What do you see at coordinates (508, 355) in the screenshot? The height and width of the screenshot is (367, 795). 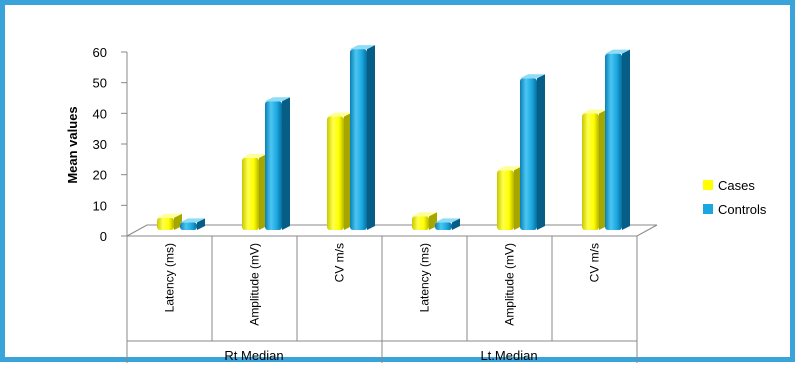 I see `group-label-lt-median: Lt.Median` at bounding box center [508, 355].